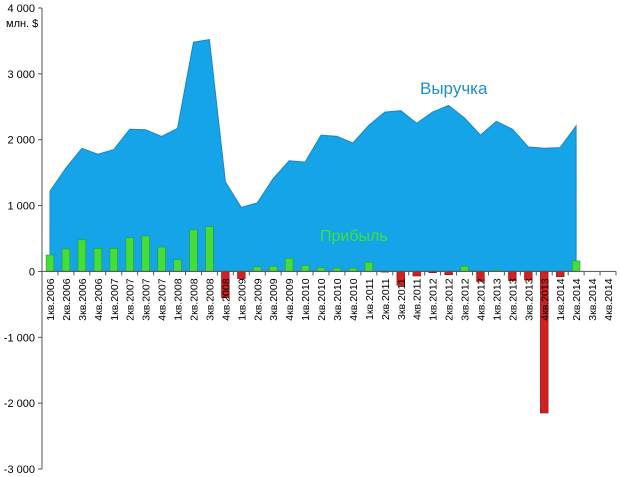  I want to click on x-tick-label: 3кв.2014, so click(593, 299).